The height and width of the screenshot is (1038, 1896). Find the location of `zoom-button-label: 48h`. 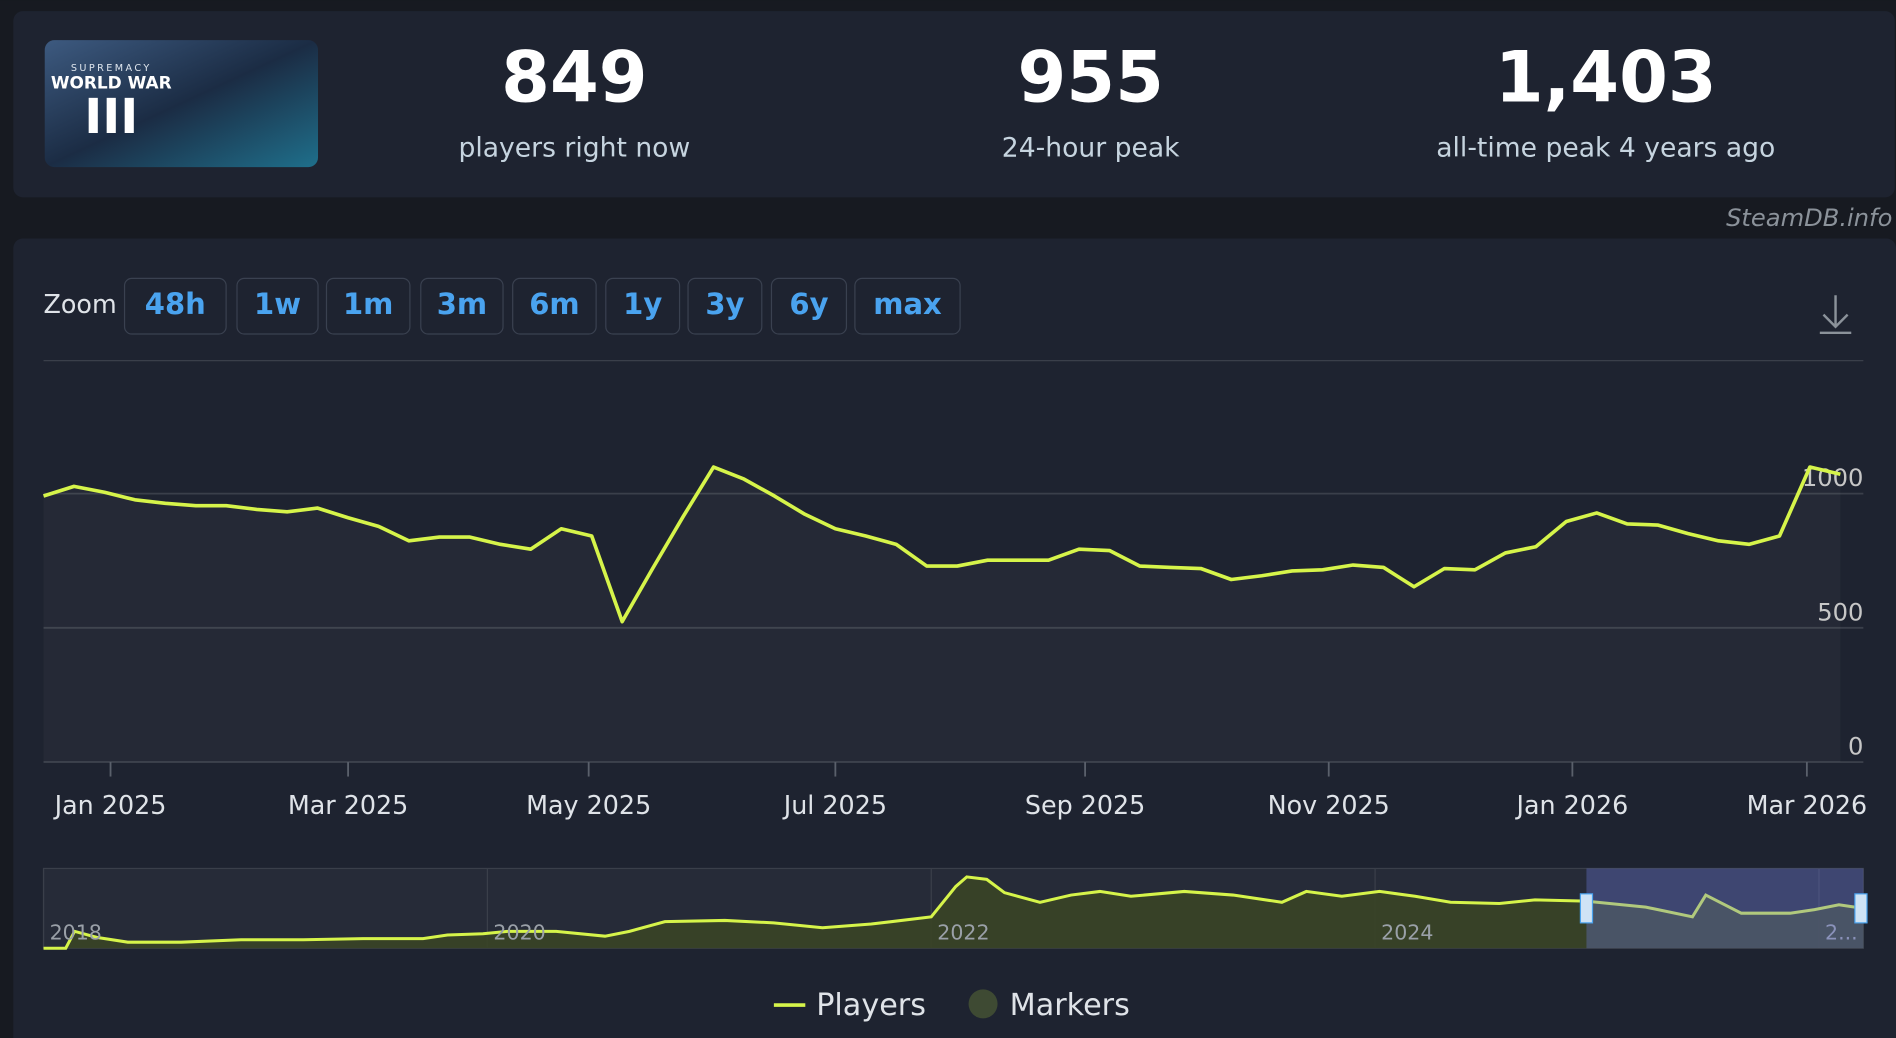

zoom-button-label: 48h is located at coordinates (175, 304).